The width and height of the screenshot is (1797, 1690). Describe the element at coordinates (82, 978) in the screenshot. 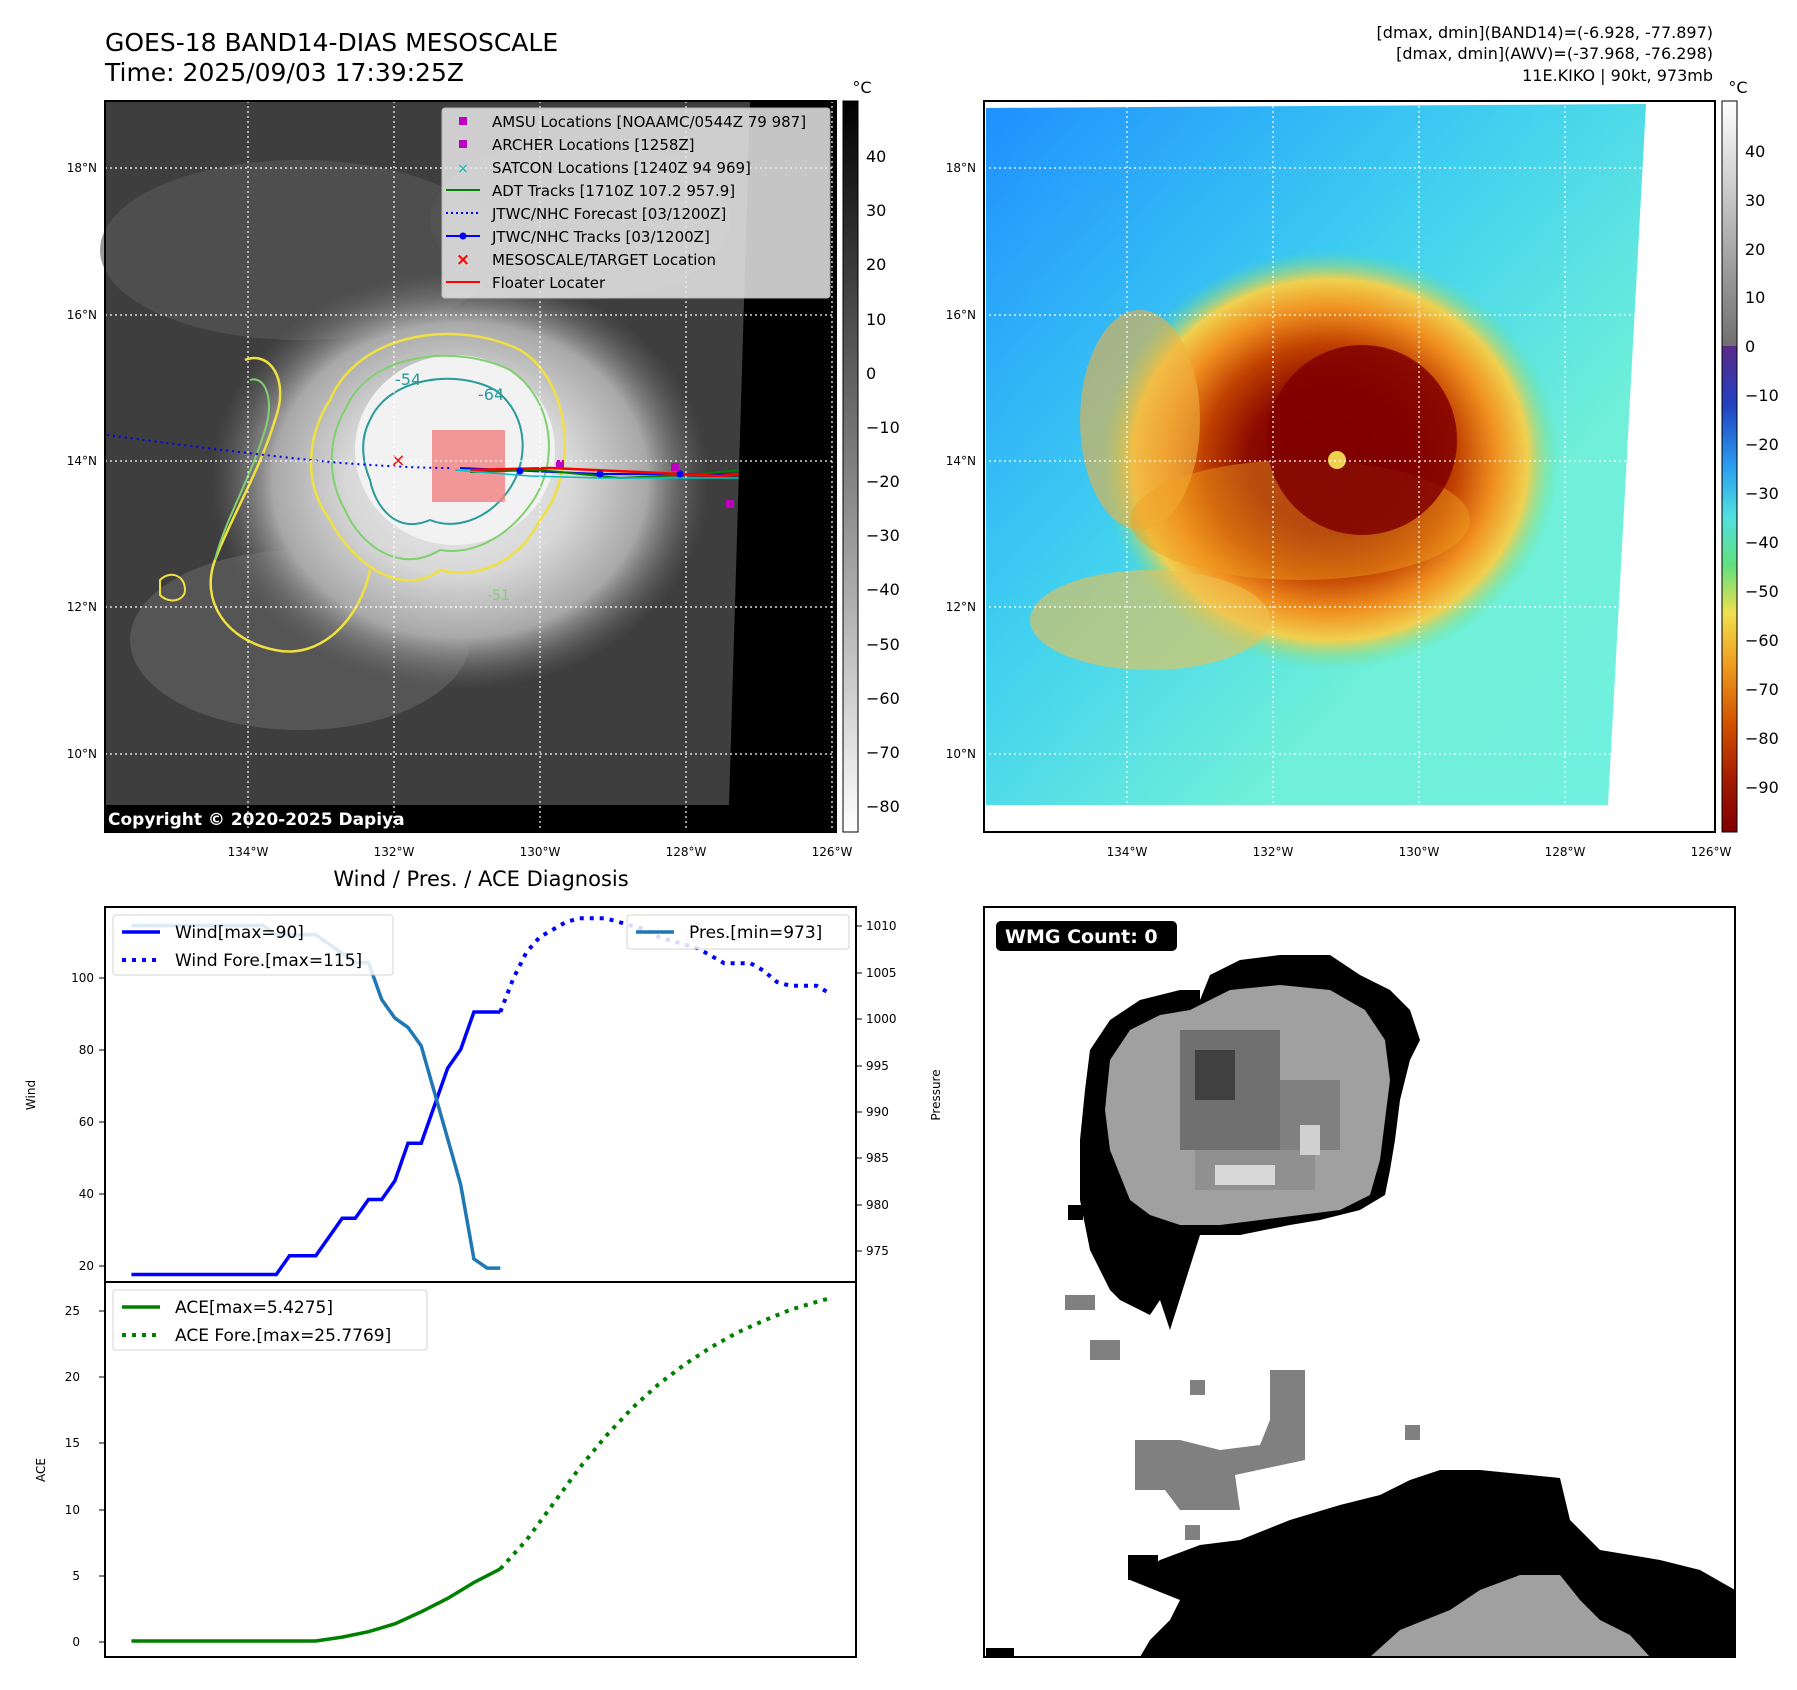

I see `wind-tick: 100` at that location.